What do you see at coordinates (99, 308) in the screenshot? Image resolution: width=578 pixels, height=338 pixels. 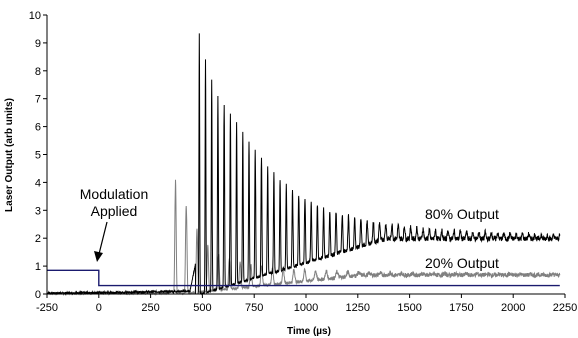 I see `x-tick-label: 0` at bounding box center [99, 308].